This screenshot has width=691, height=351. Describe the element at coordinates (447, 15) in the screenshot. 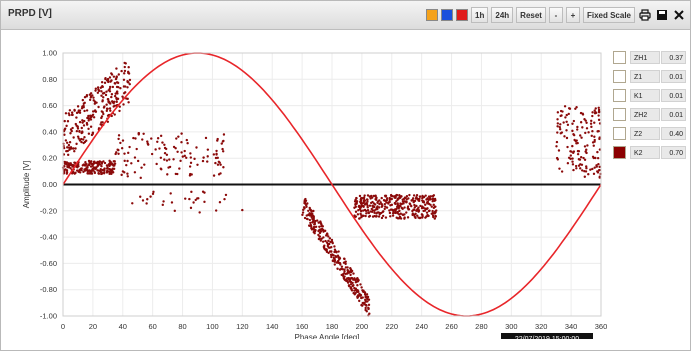

I see `blue-color-button` at that location.